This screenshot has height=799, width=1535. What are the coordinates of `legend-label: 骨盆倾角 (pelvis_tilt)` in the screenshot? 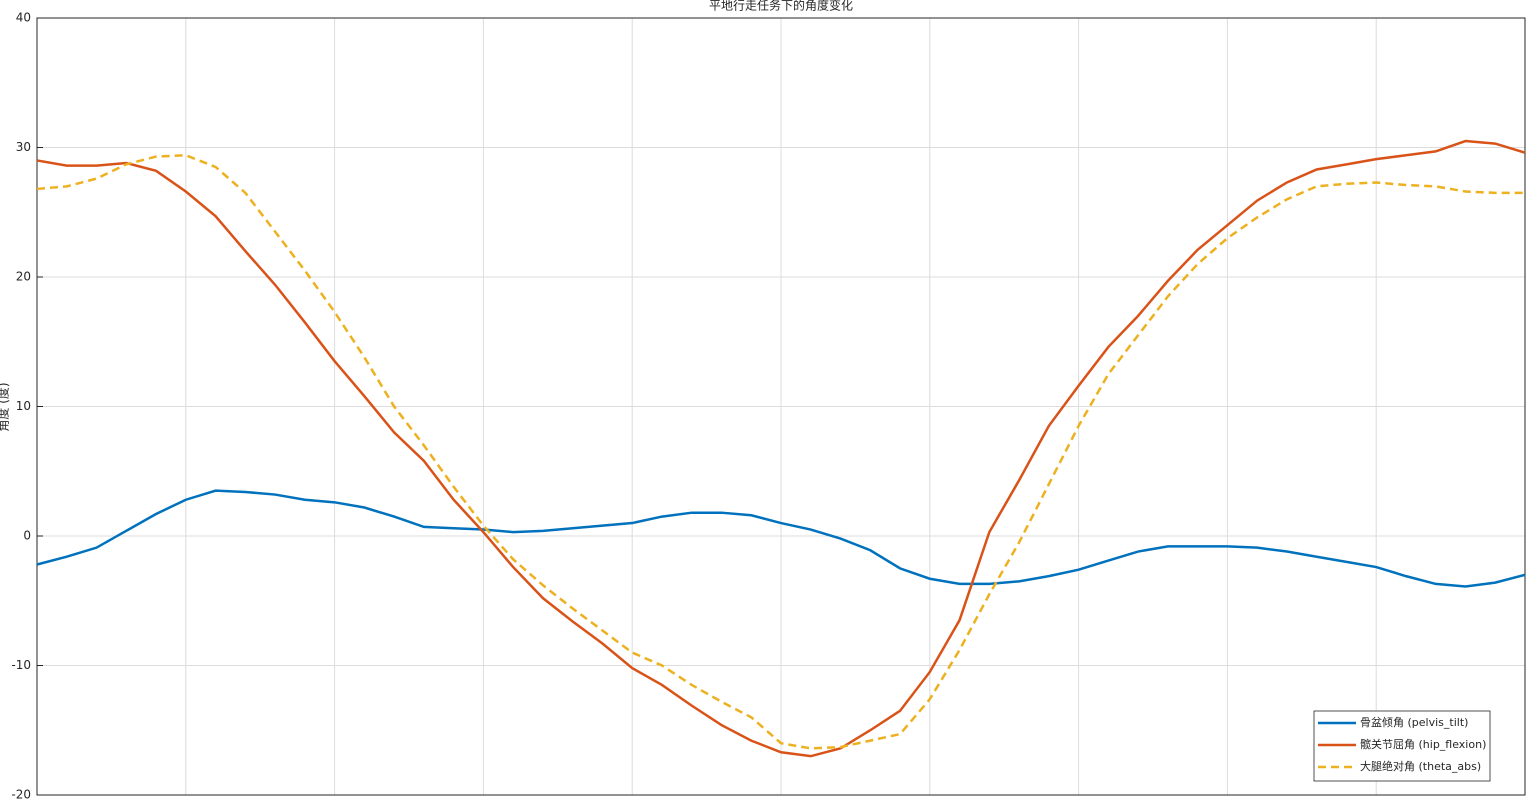 It's located at (1414, 722).